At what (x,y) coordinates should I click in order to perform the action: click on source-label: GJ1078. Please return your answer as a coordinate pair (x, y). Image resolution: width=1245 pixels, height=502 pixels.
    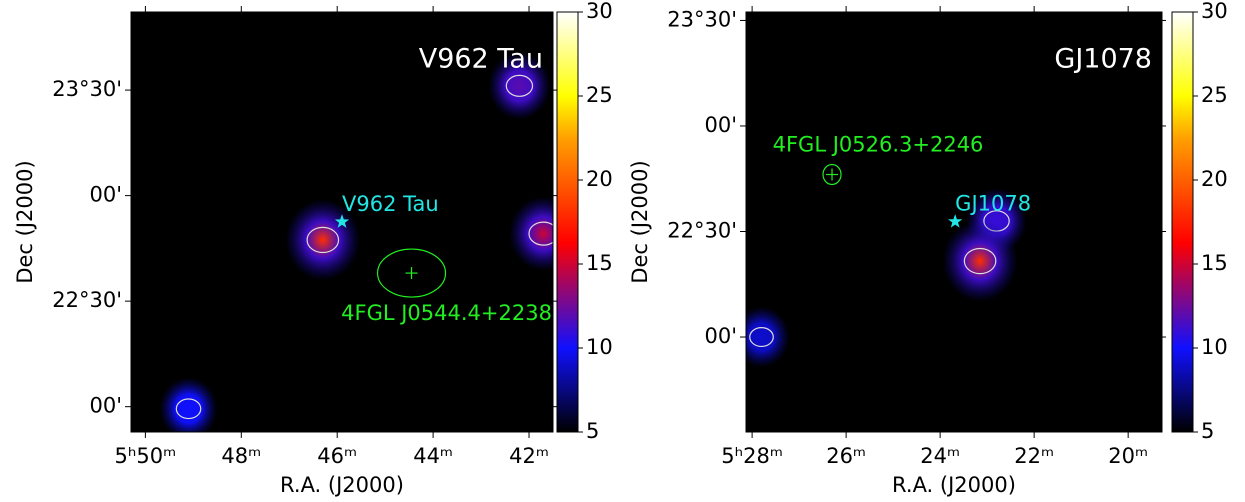
    Looking at the image, I should click on (993, 204).